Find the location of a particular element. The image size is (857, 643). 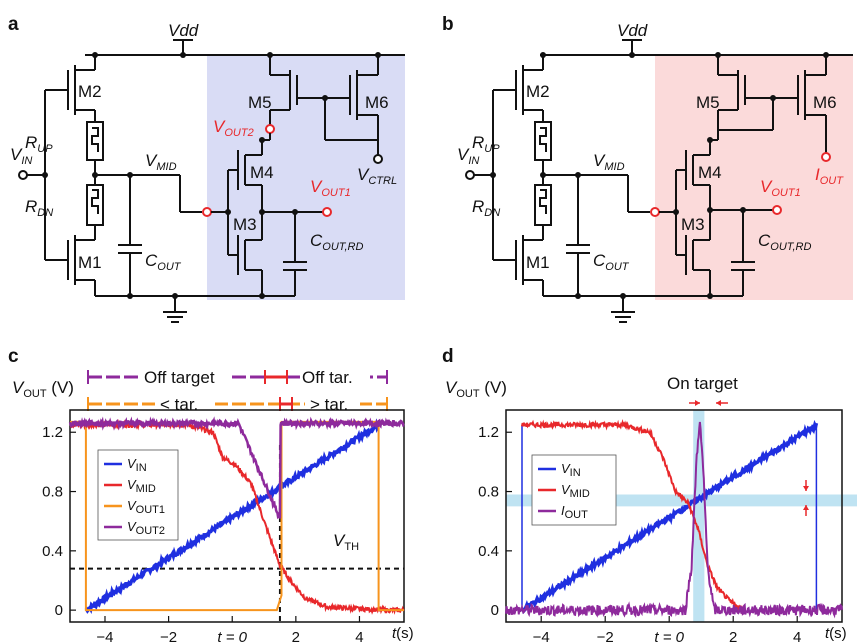

legend-vmid-c: VMID is located at coordinates (141, 486).